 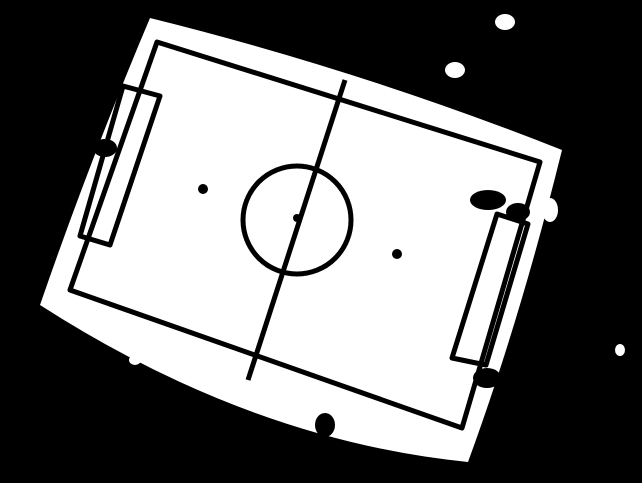 I want to click on center-spot, so click(x=297, y=218).